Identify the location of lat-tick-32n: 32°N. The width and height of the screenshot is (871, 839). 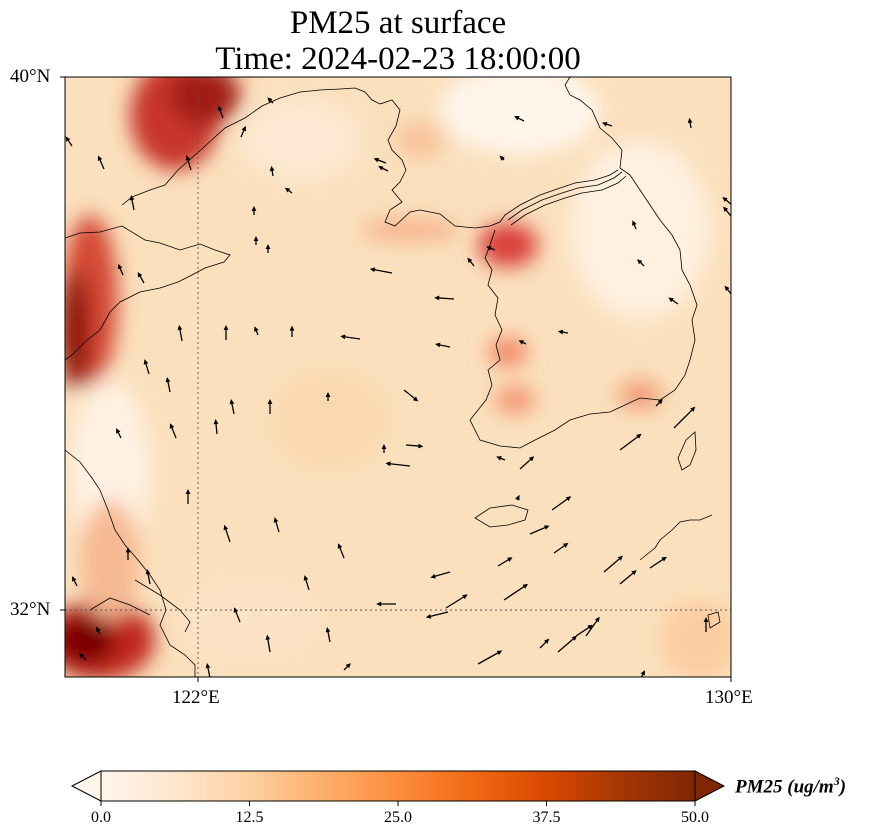
(30, 609).